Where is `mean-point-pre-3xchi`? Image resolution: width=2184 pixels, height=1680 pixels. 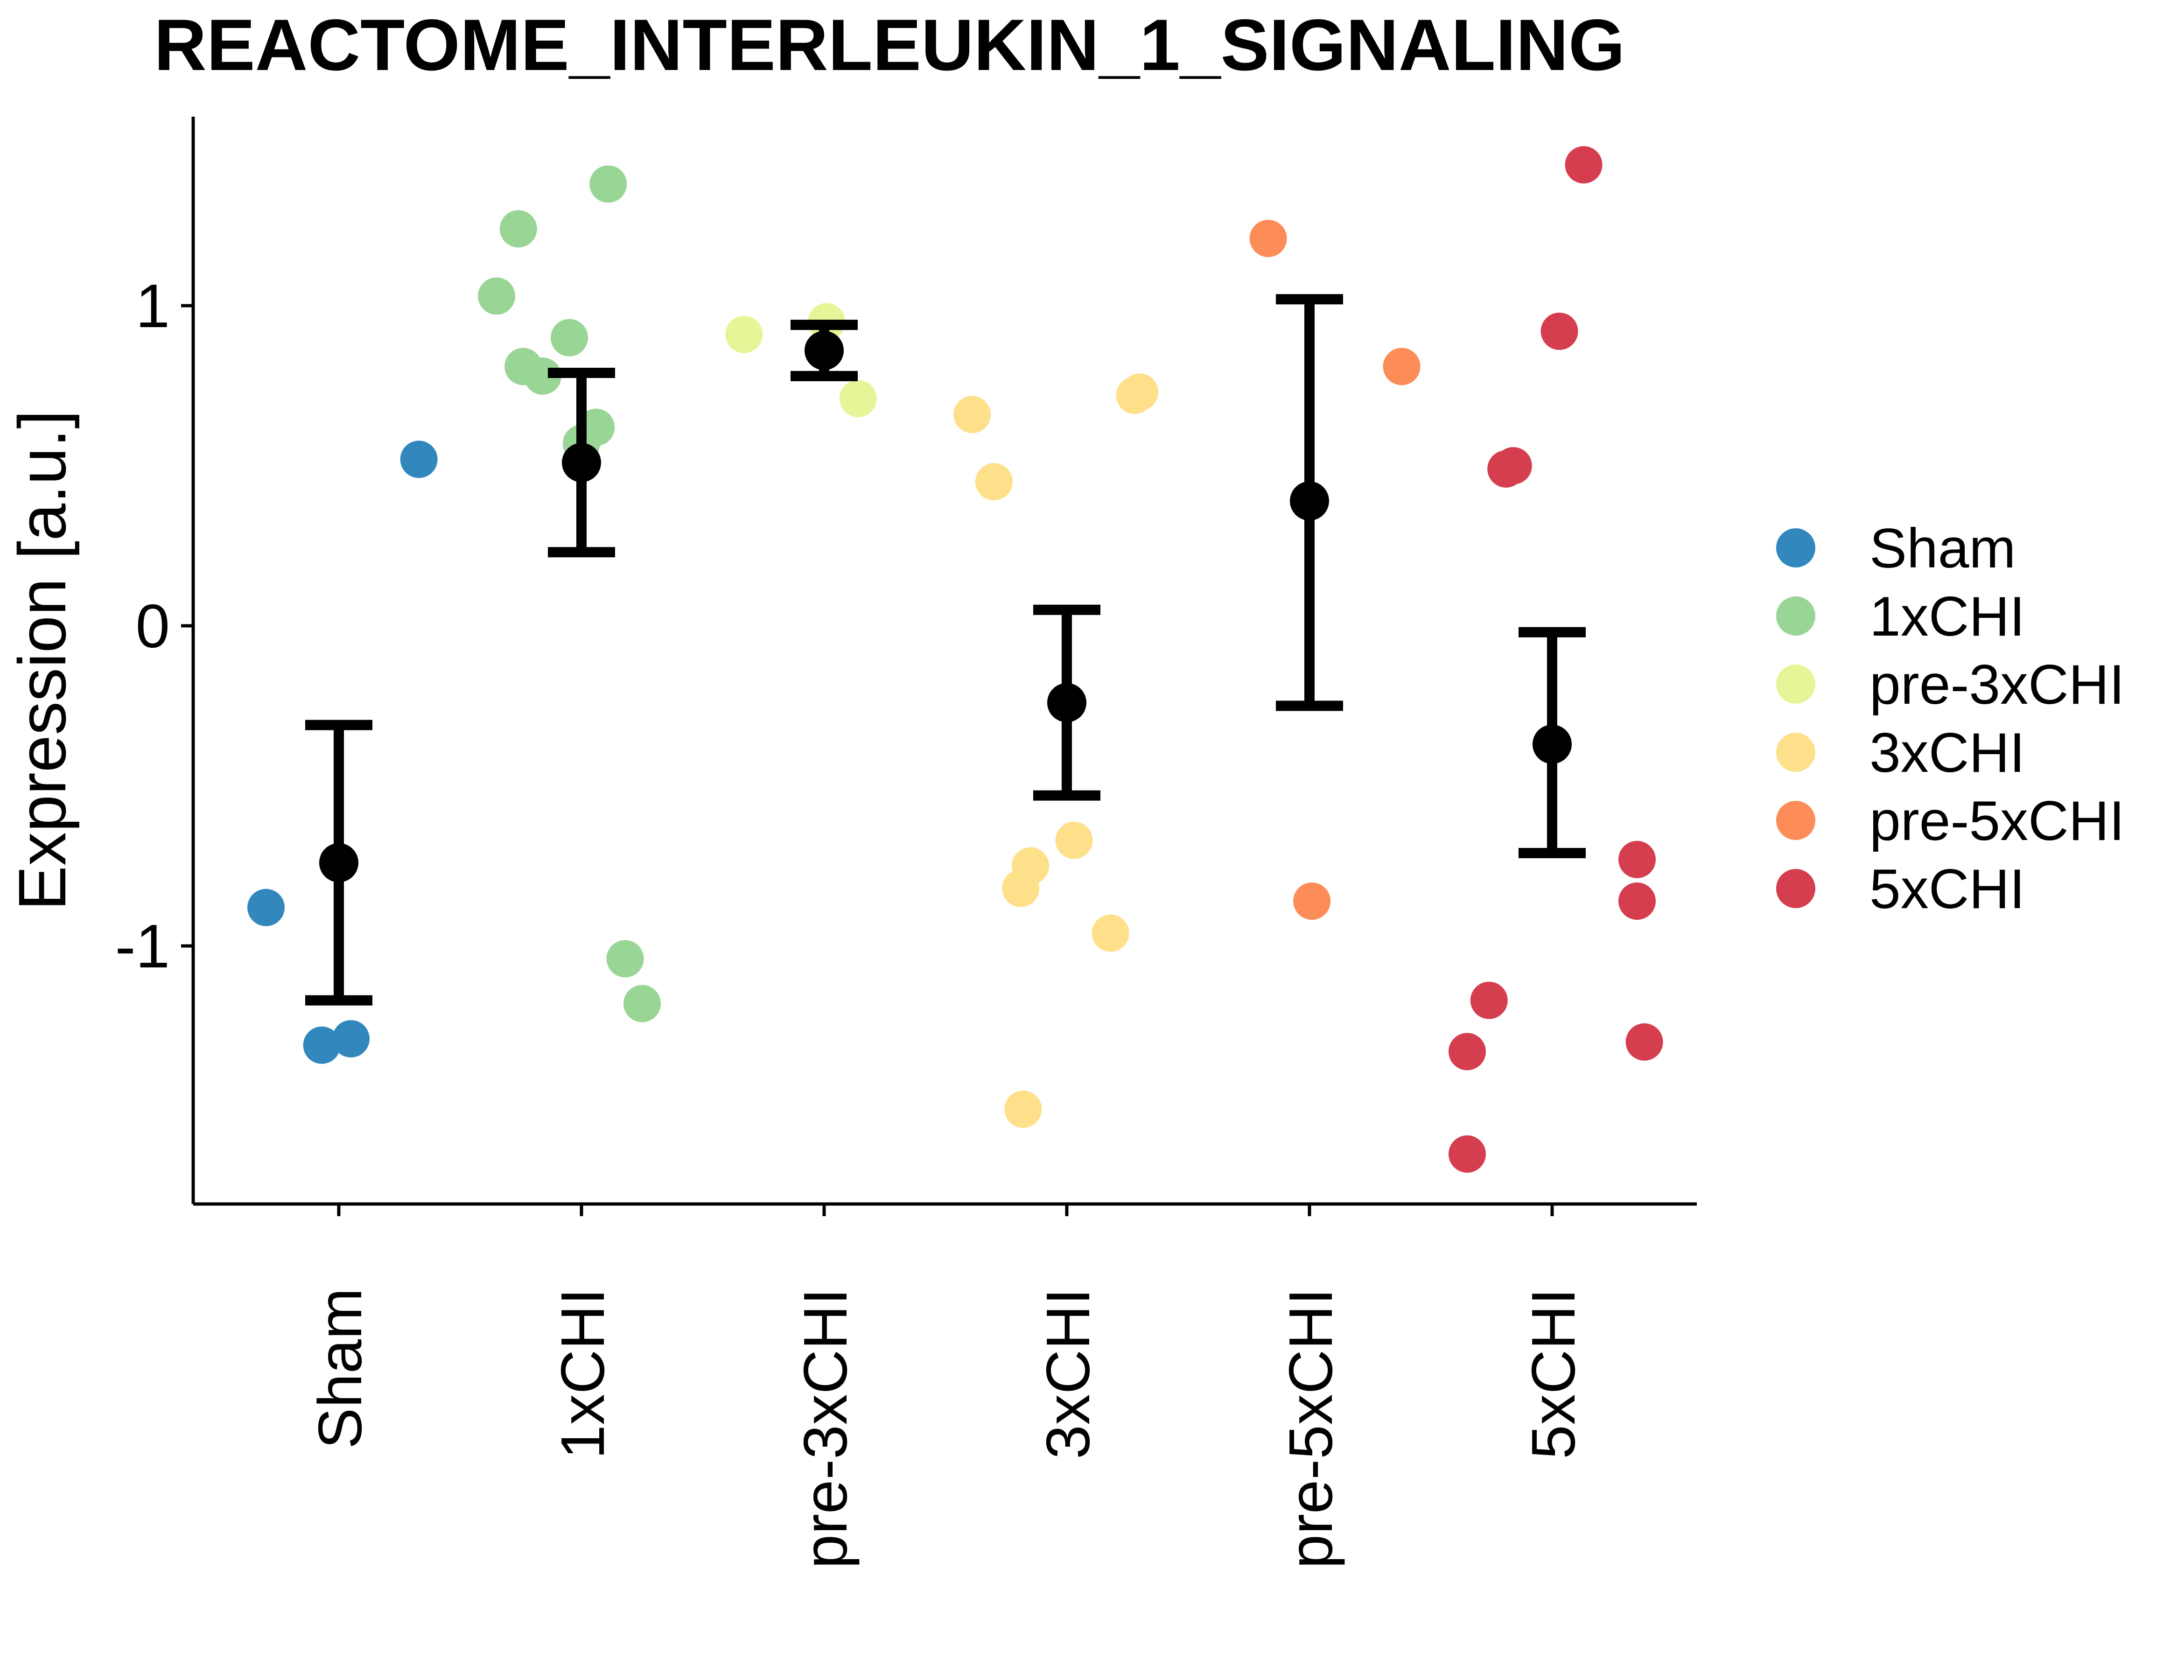 mean-point-pre-3xchi is located at coordinates (824, 351).